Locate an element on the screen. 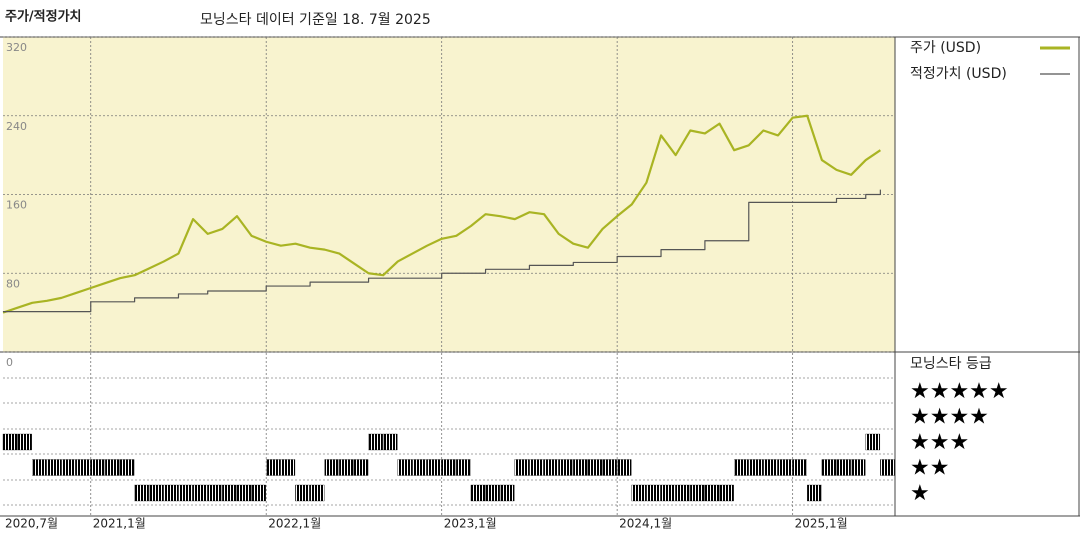 This screenshot has height=540, width=1080. ratings-title: 모닝스타 등급 is located at coordinates (951, 364).